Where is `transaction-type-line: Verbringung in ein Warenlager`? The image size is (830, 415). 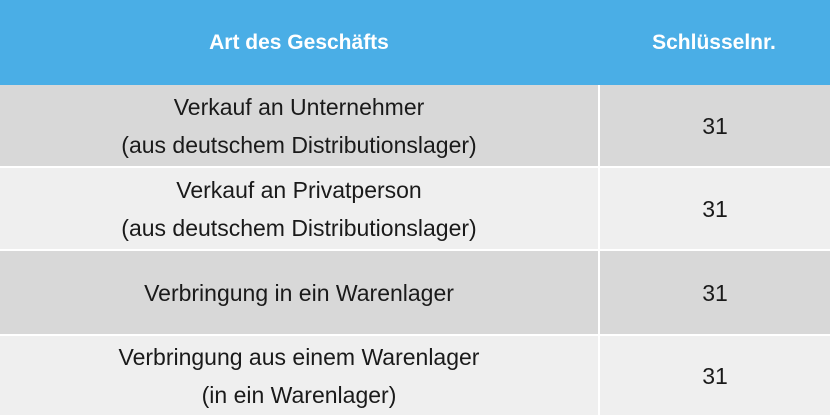 transaction-type-line: Verbringung in ein Warenlager is located at coordinates (299, 292).